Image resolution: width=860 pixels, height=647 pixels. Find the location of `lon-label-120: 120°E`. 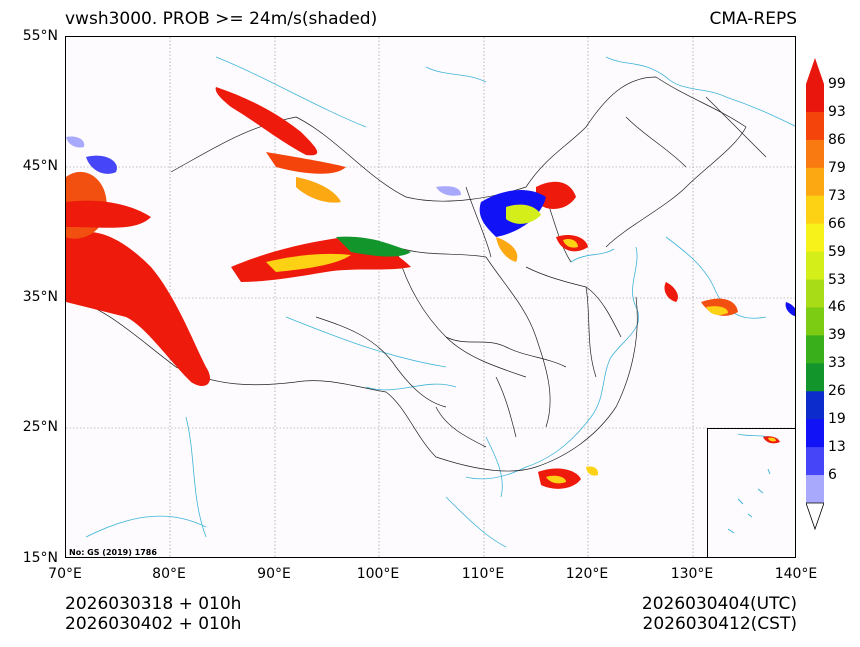

lon-label-120: 120°E is located at coordinates (587, 574).